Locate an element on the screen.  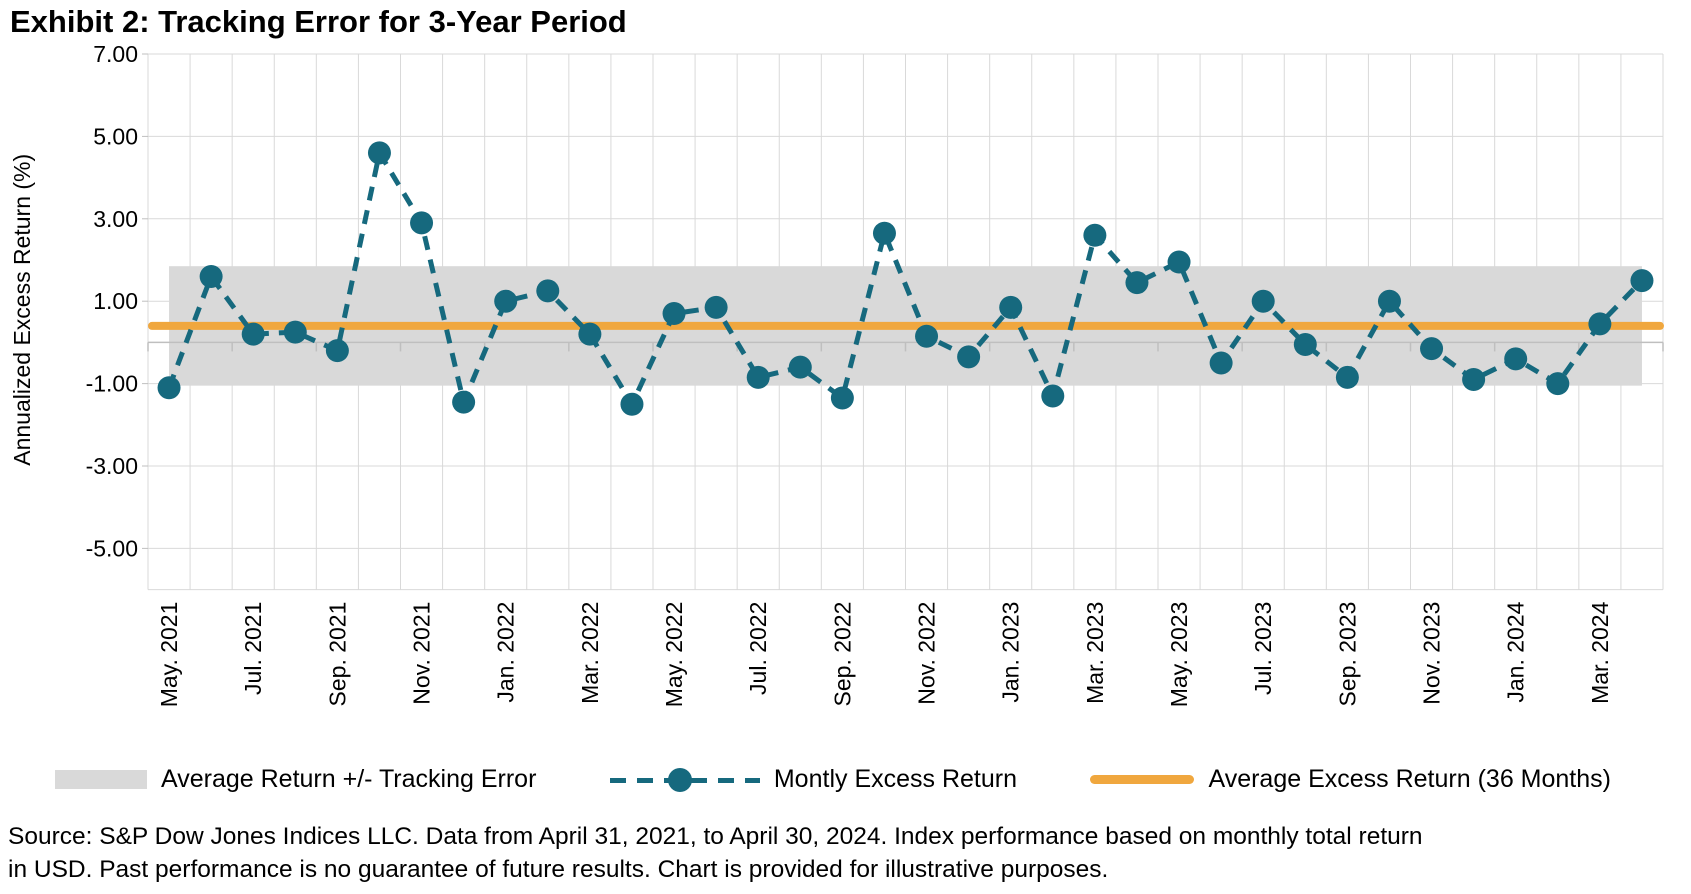
data-point-feb-2024 is located at coordinates (1558, 383).